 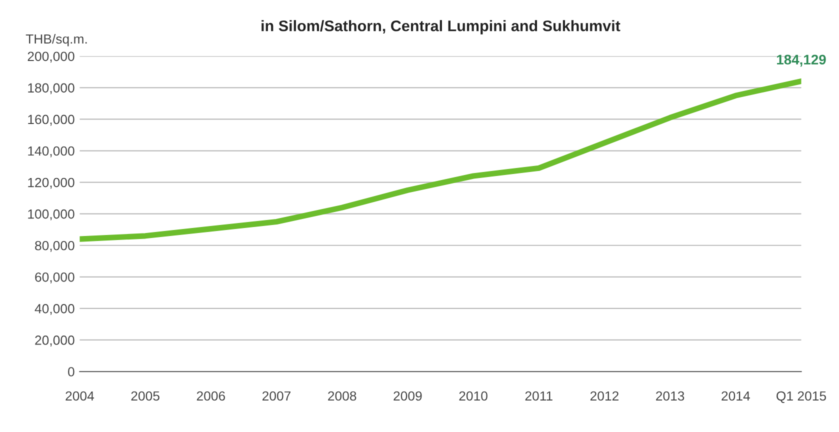 What do you see at coordinates (80, 396) in the screenshot?
I see `x-tick-label: 2004` at bounding box center [80, 396].